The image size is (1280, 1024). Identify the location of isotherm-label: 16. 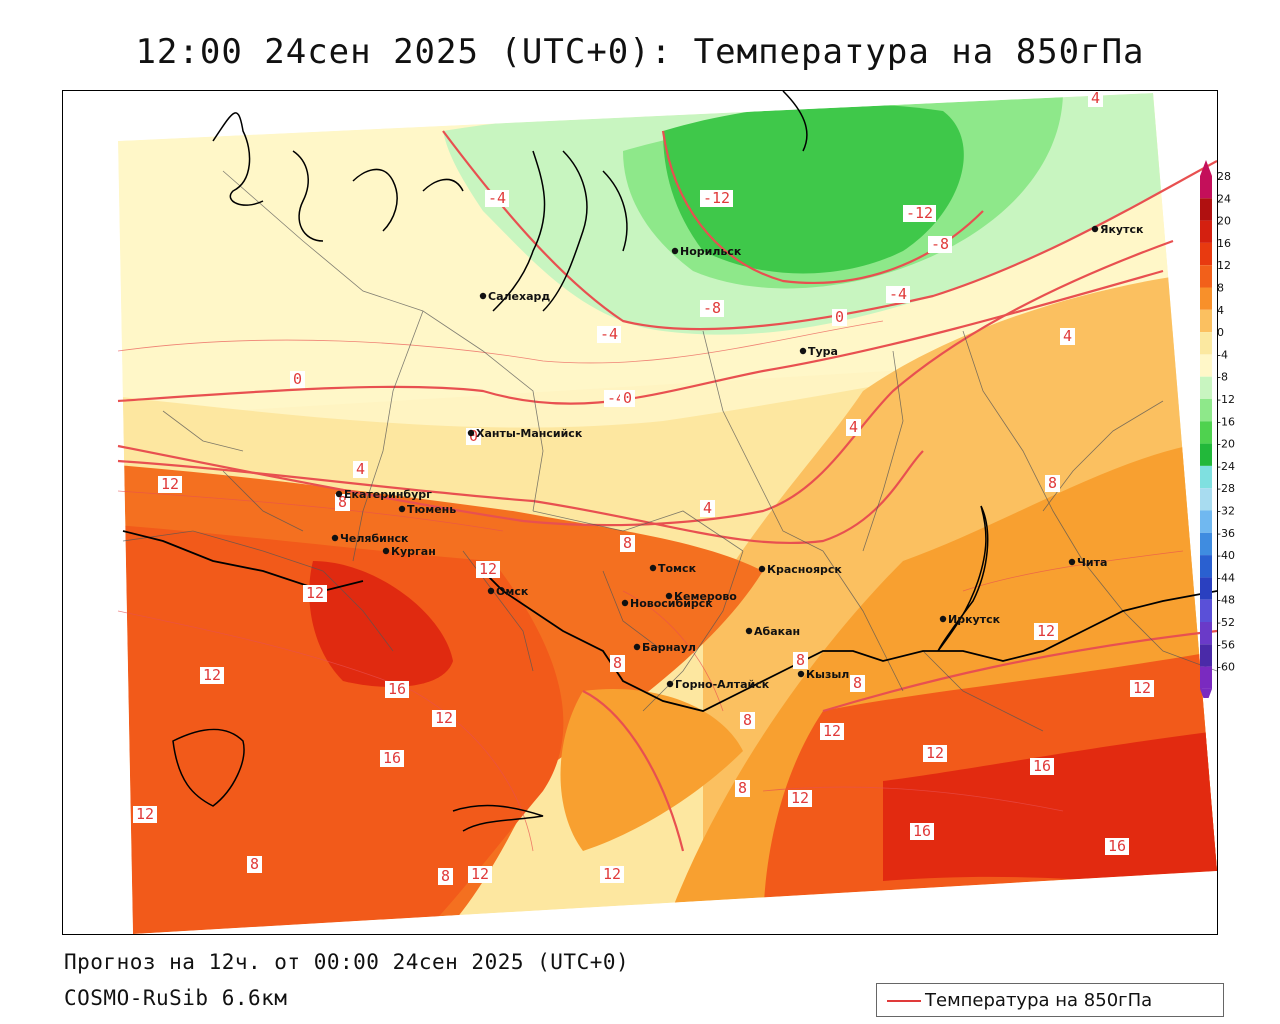
(392, 758).